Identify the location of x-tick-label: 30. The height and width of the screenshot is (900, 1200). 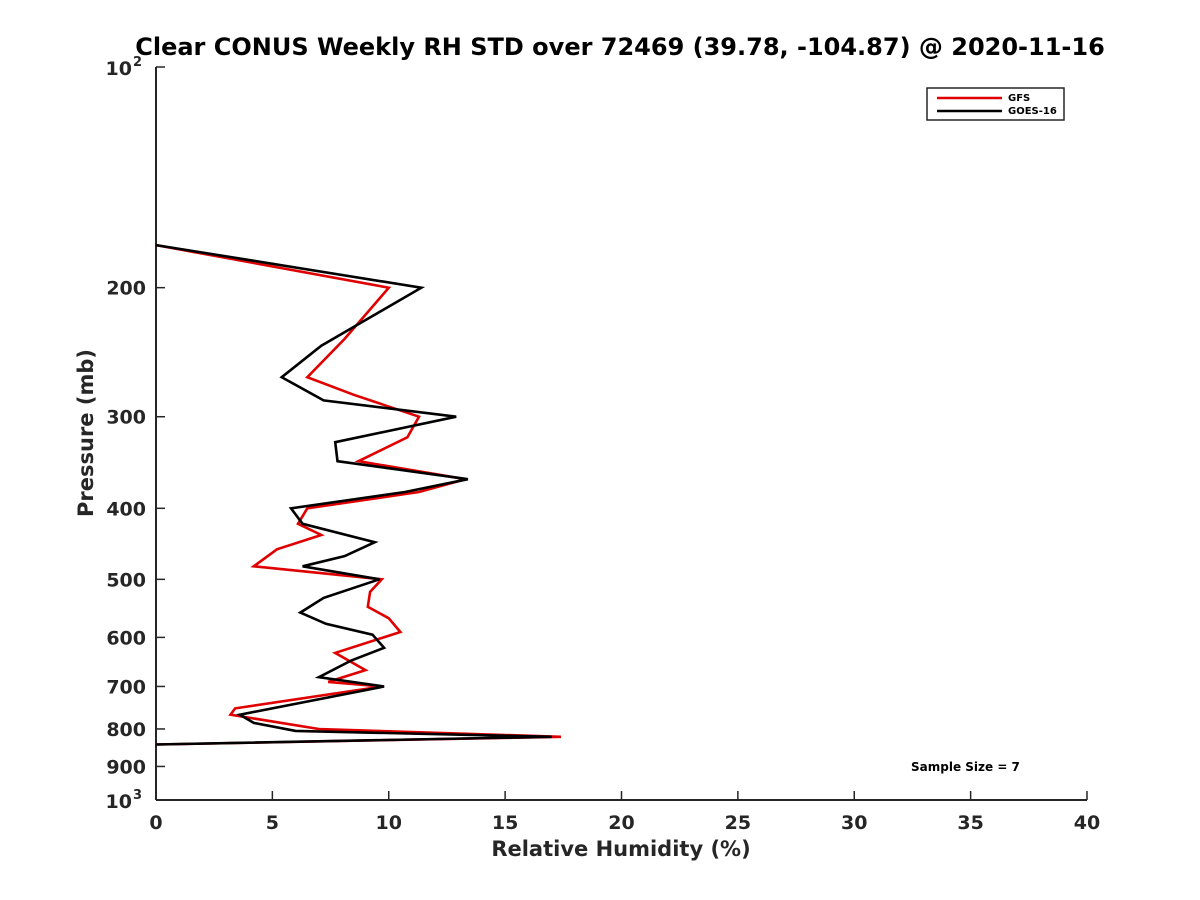
(854, 823).